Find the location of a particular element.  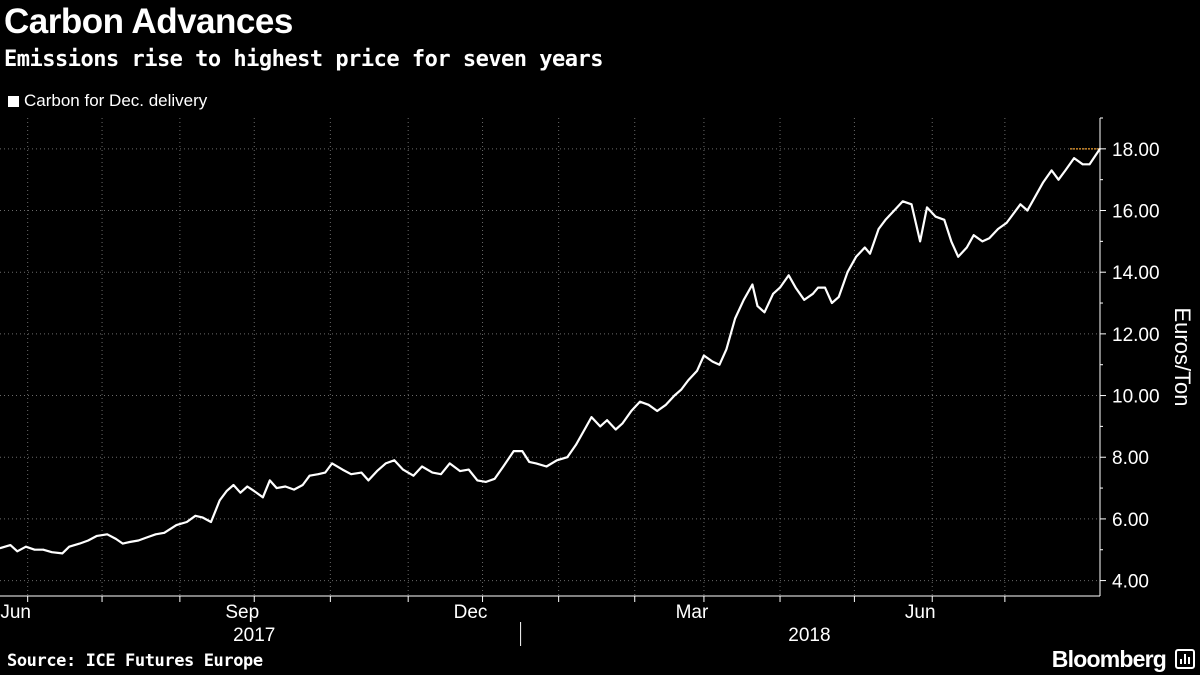

y-axis-title: Euros/Ton is located at coordinates (1182, 356).